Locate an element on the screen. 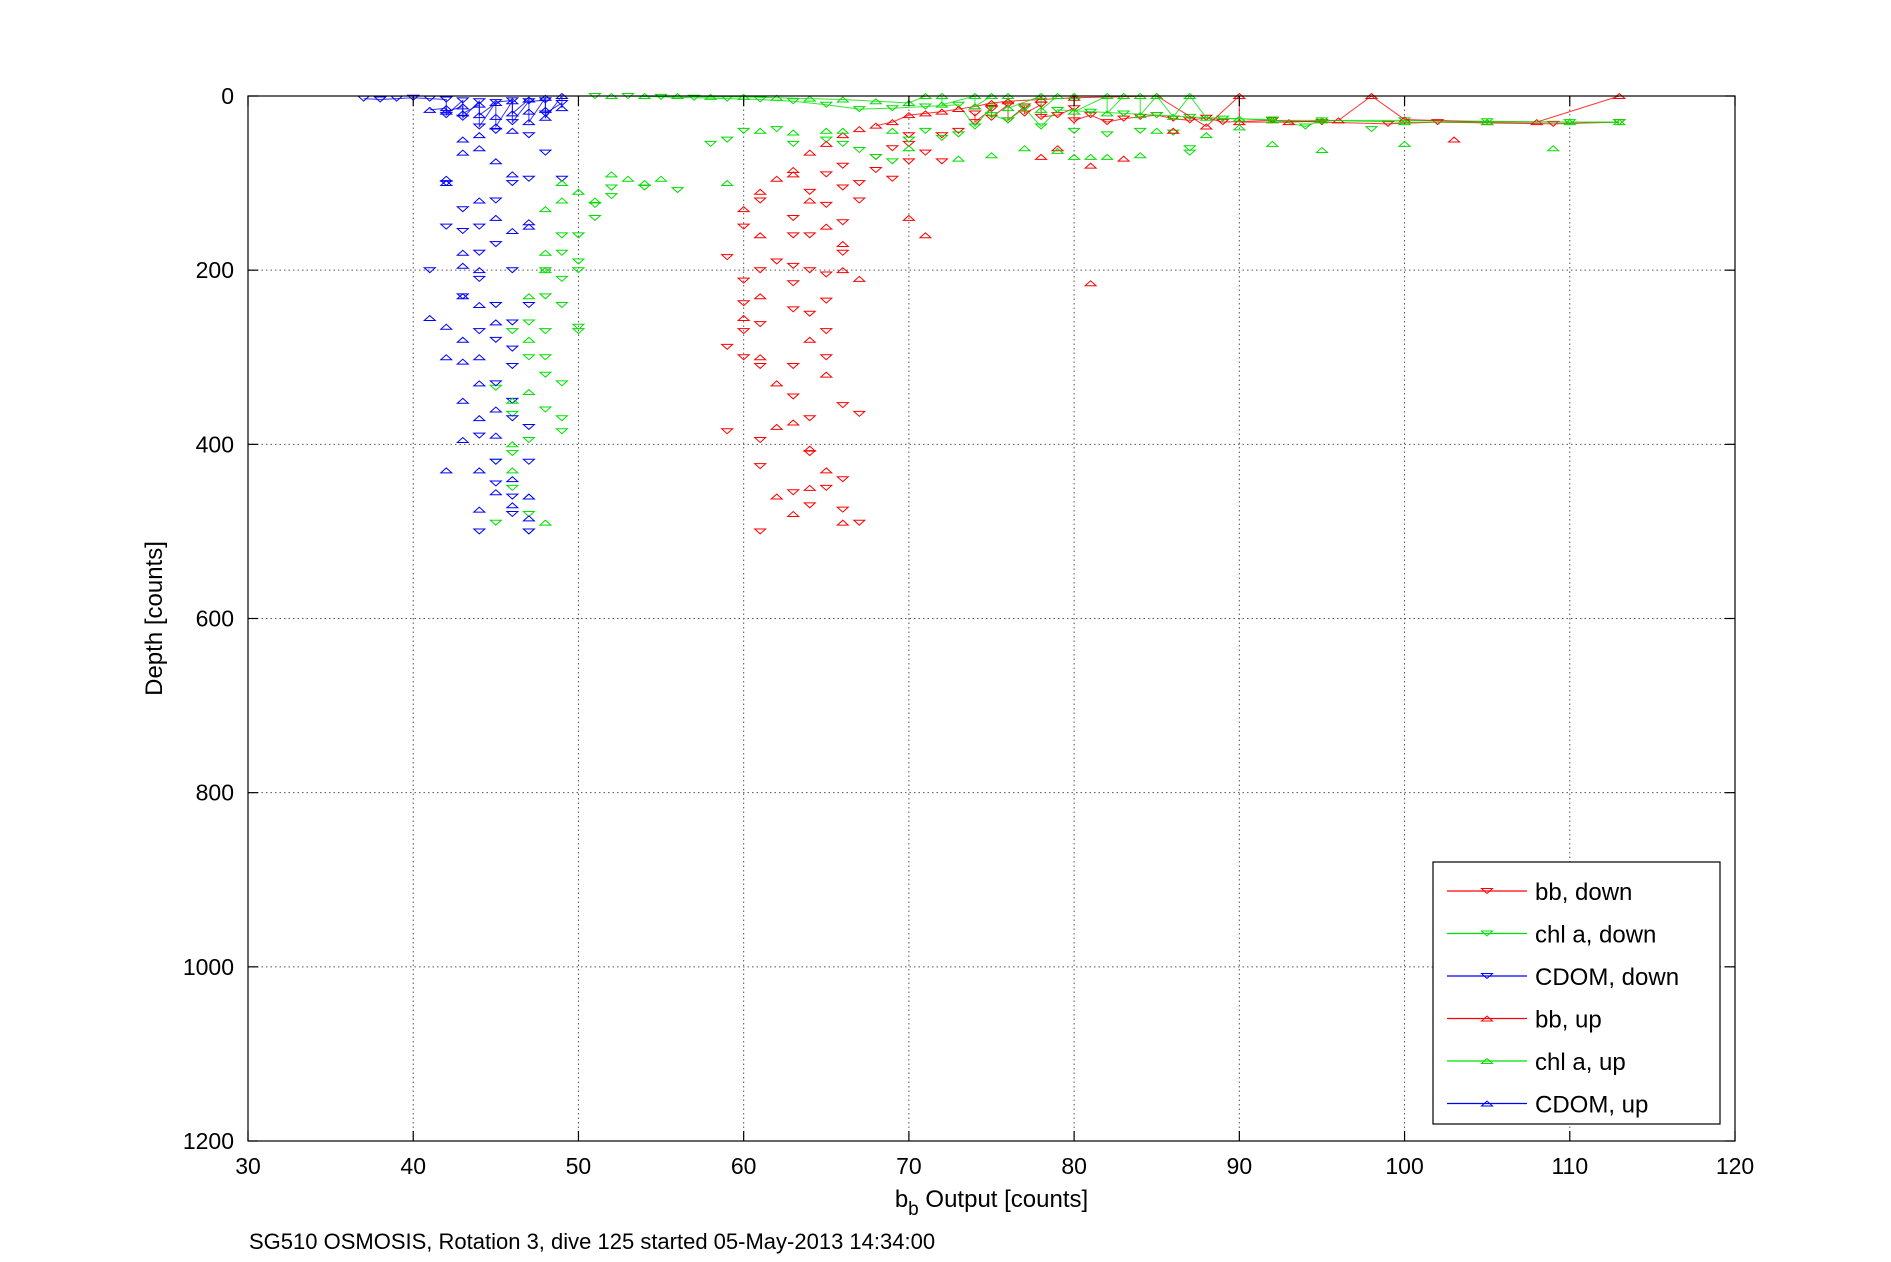  x-tick-label: 70 is located at coordinates (909, 1166).